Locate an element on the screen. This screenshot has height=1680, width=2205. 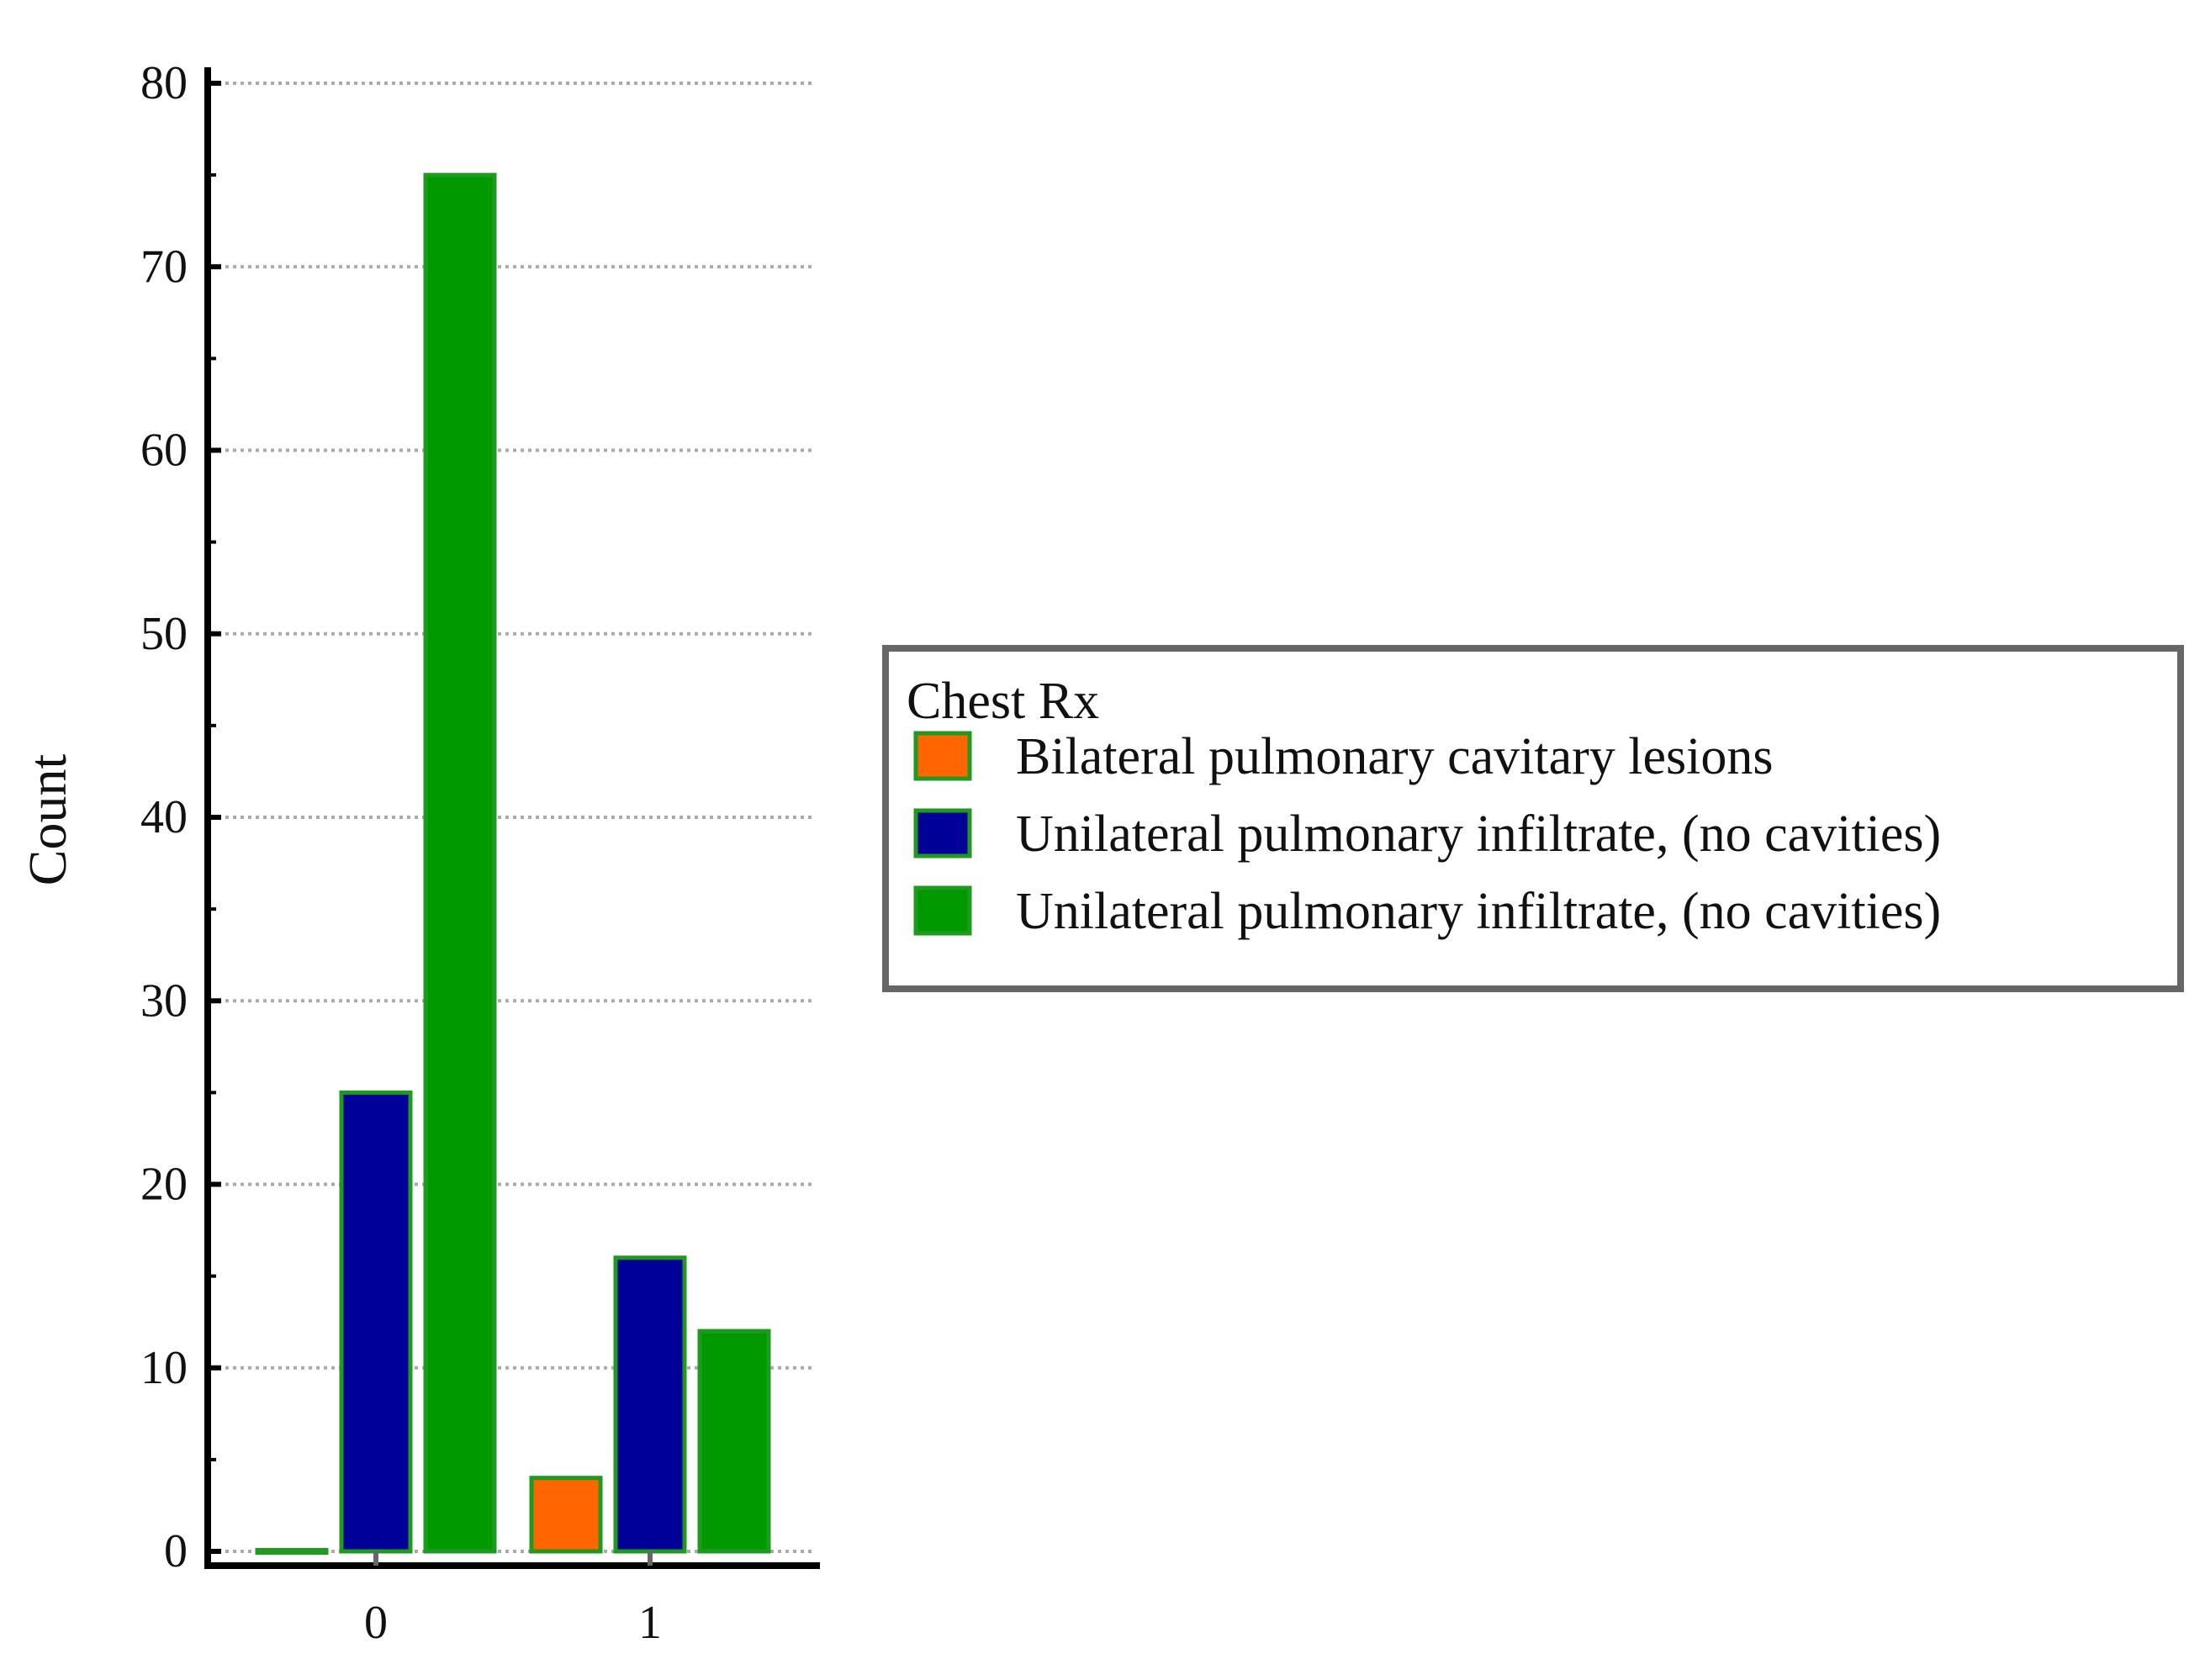
legend-box is located at coordinates (1533, 818).